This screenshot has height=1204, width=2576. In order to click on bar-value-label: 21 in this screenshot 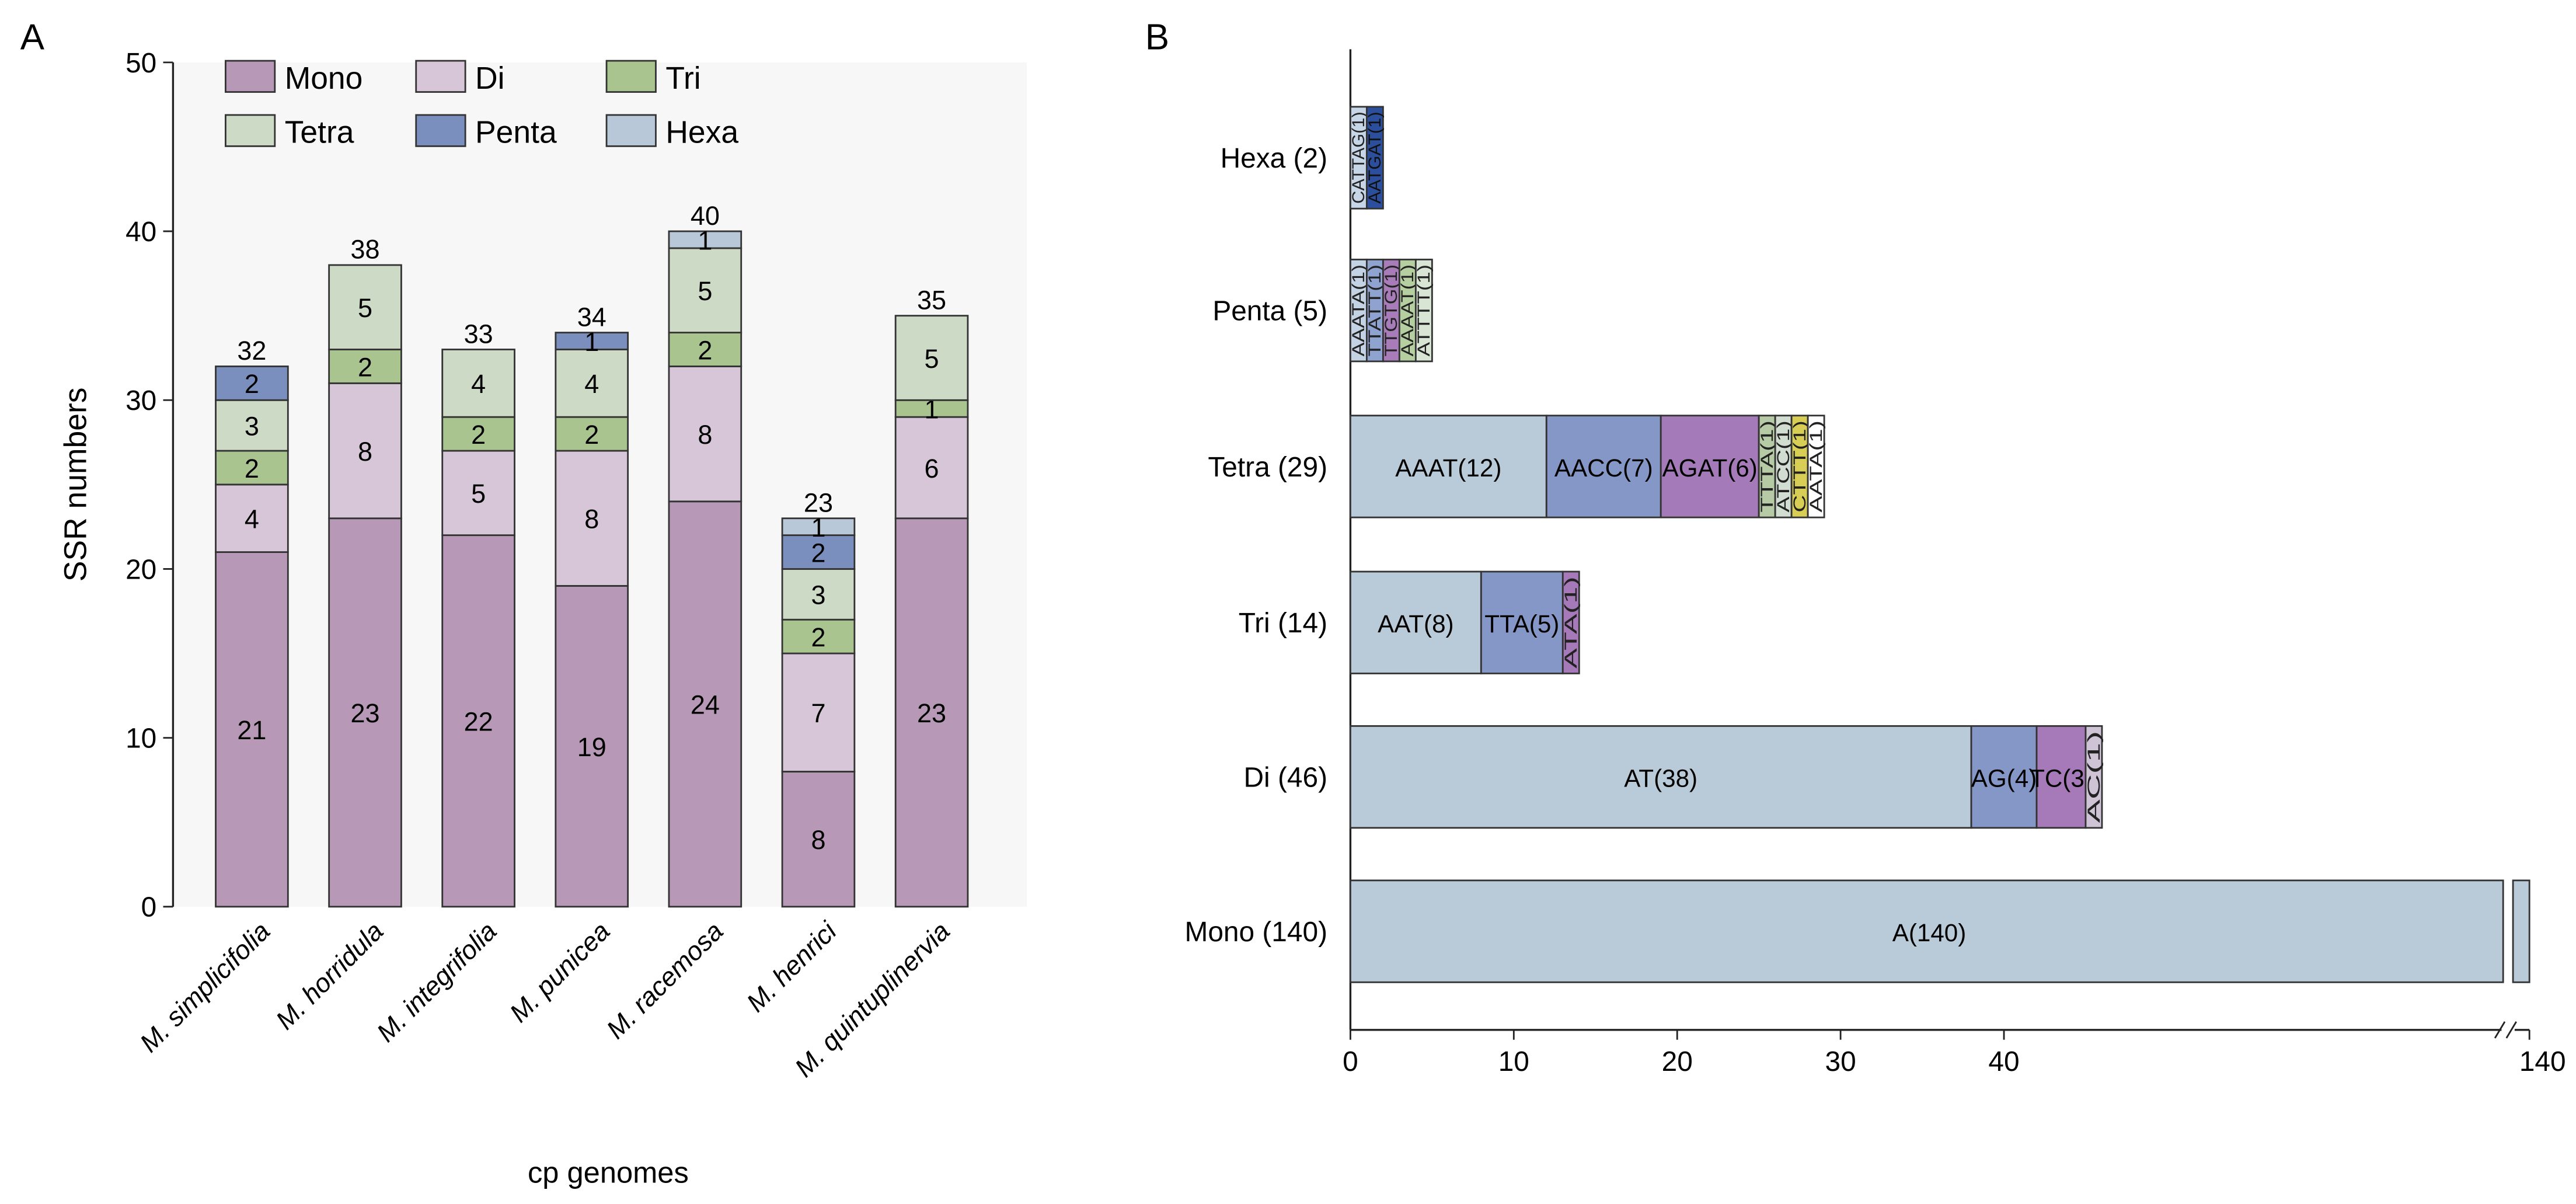, I will do `click(252, 730)`.